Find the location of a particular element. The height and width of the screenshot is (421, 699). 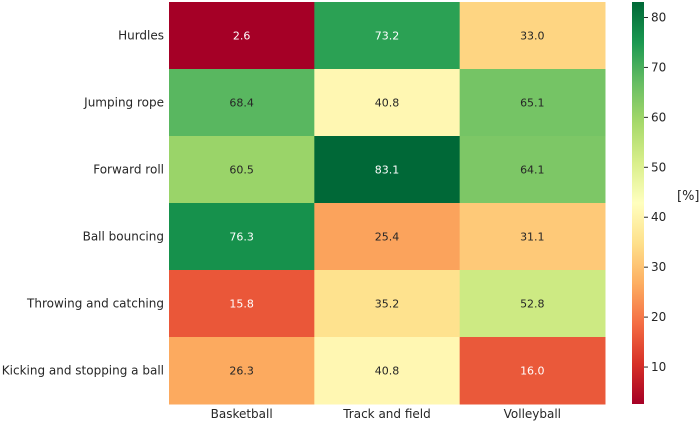

cell-value-label: 33.0 is located at coordinates (532, 36).